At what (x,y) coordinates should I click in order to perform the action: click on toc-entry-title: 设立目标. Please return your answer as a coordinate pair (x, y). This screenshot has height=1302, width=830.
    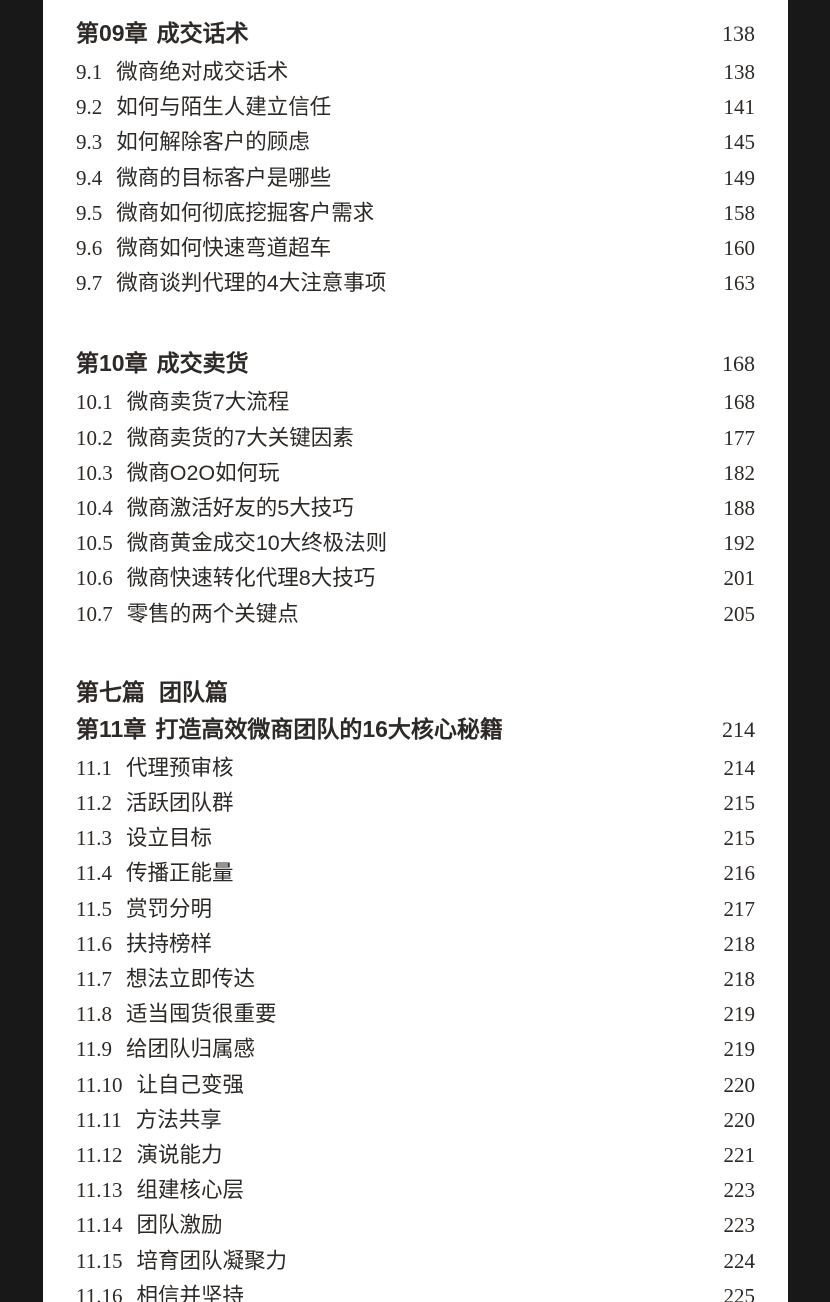
    Looking at the image, I should click on (168, 838).